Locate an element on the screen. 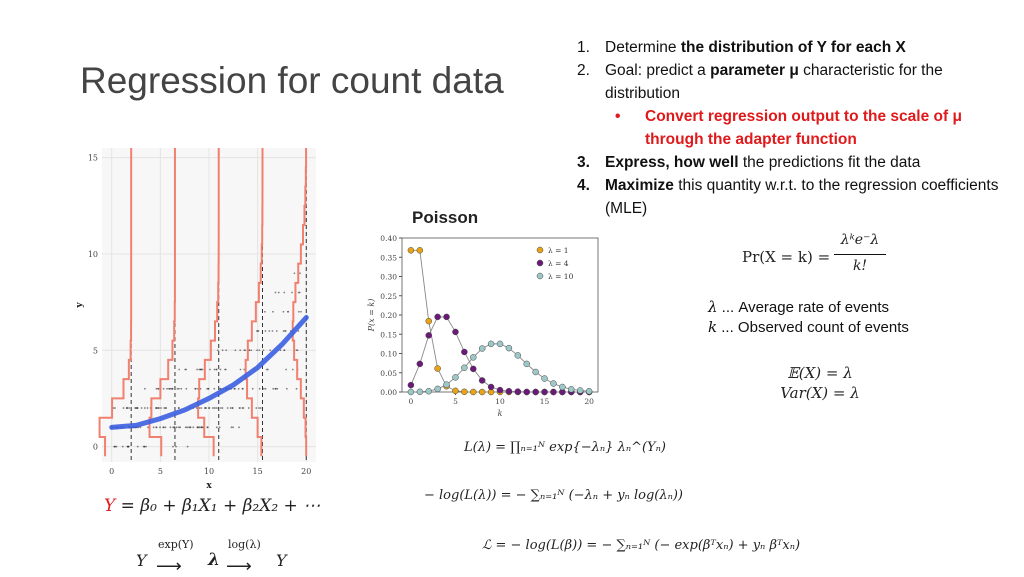  x-tick-label: 10 is located at coordinates (209, 471).